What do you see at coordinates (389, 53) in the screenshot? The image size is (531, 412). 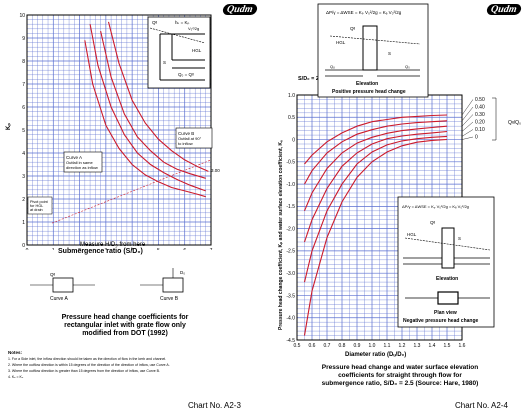 I see `svg-text: S` at bounding box center [389, 53].